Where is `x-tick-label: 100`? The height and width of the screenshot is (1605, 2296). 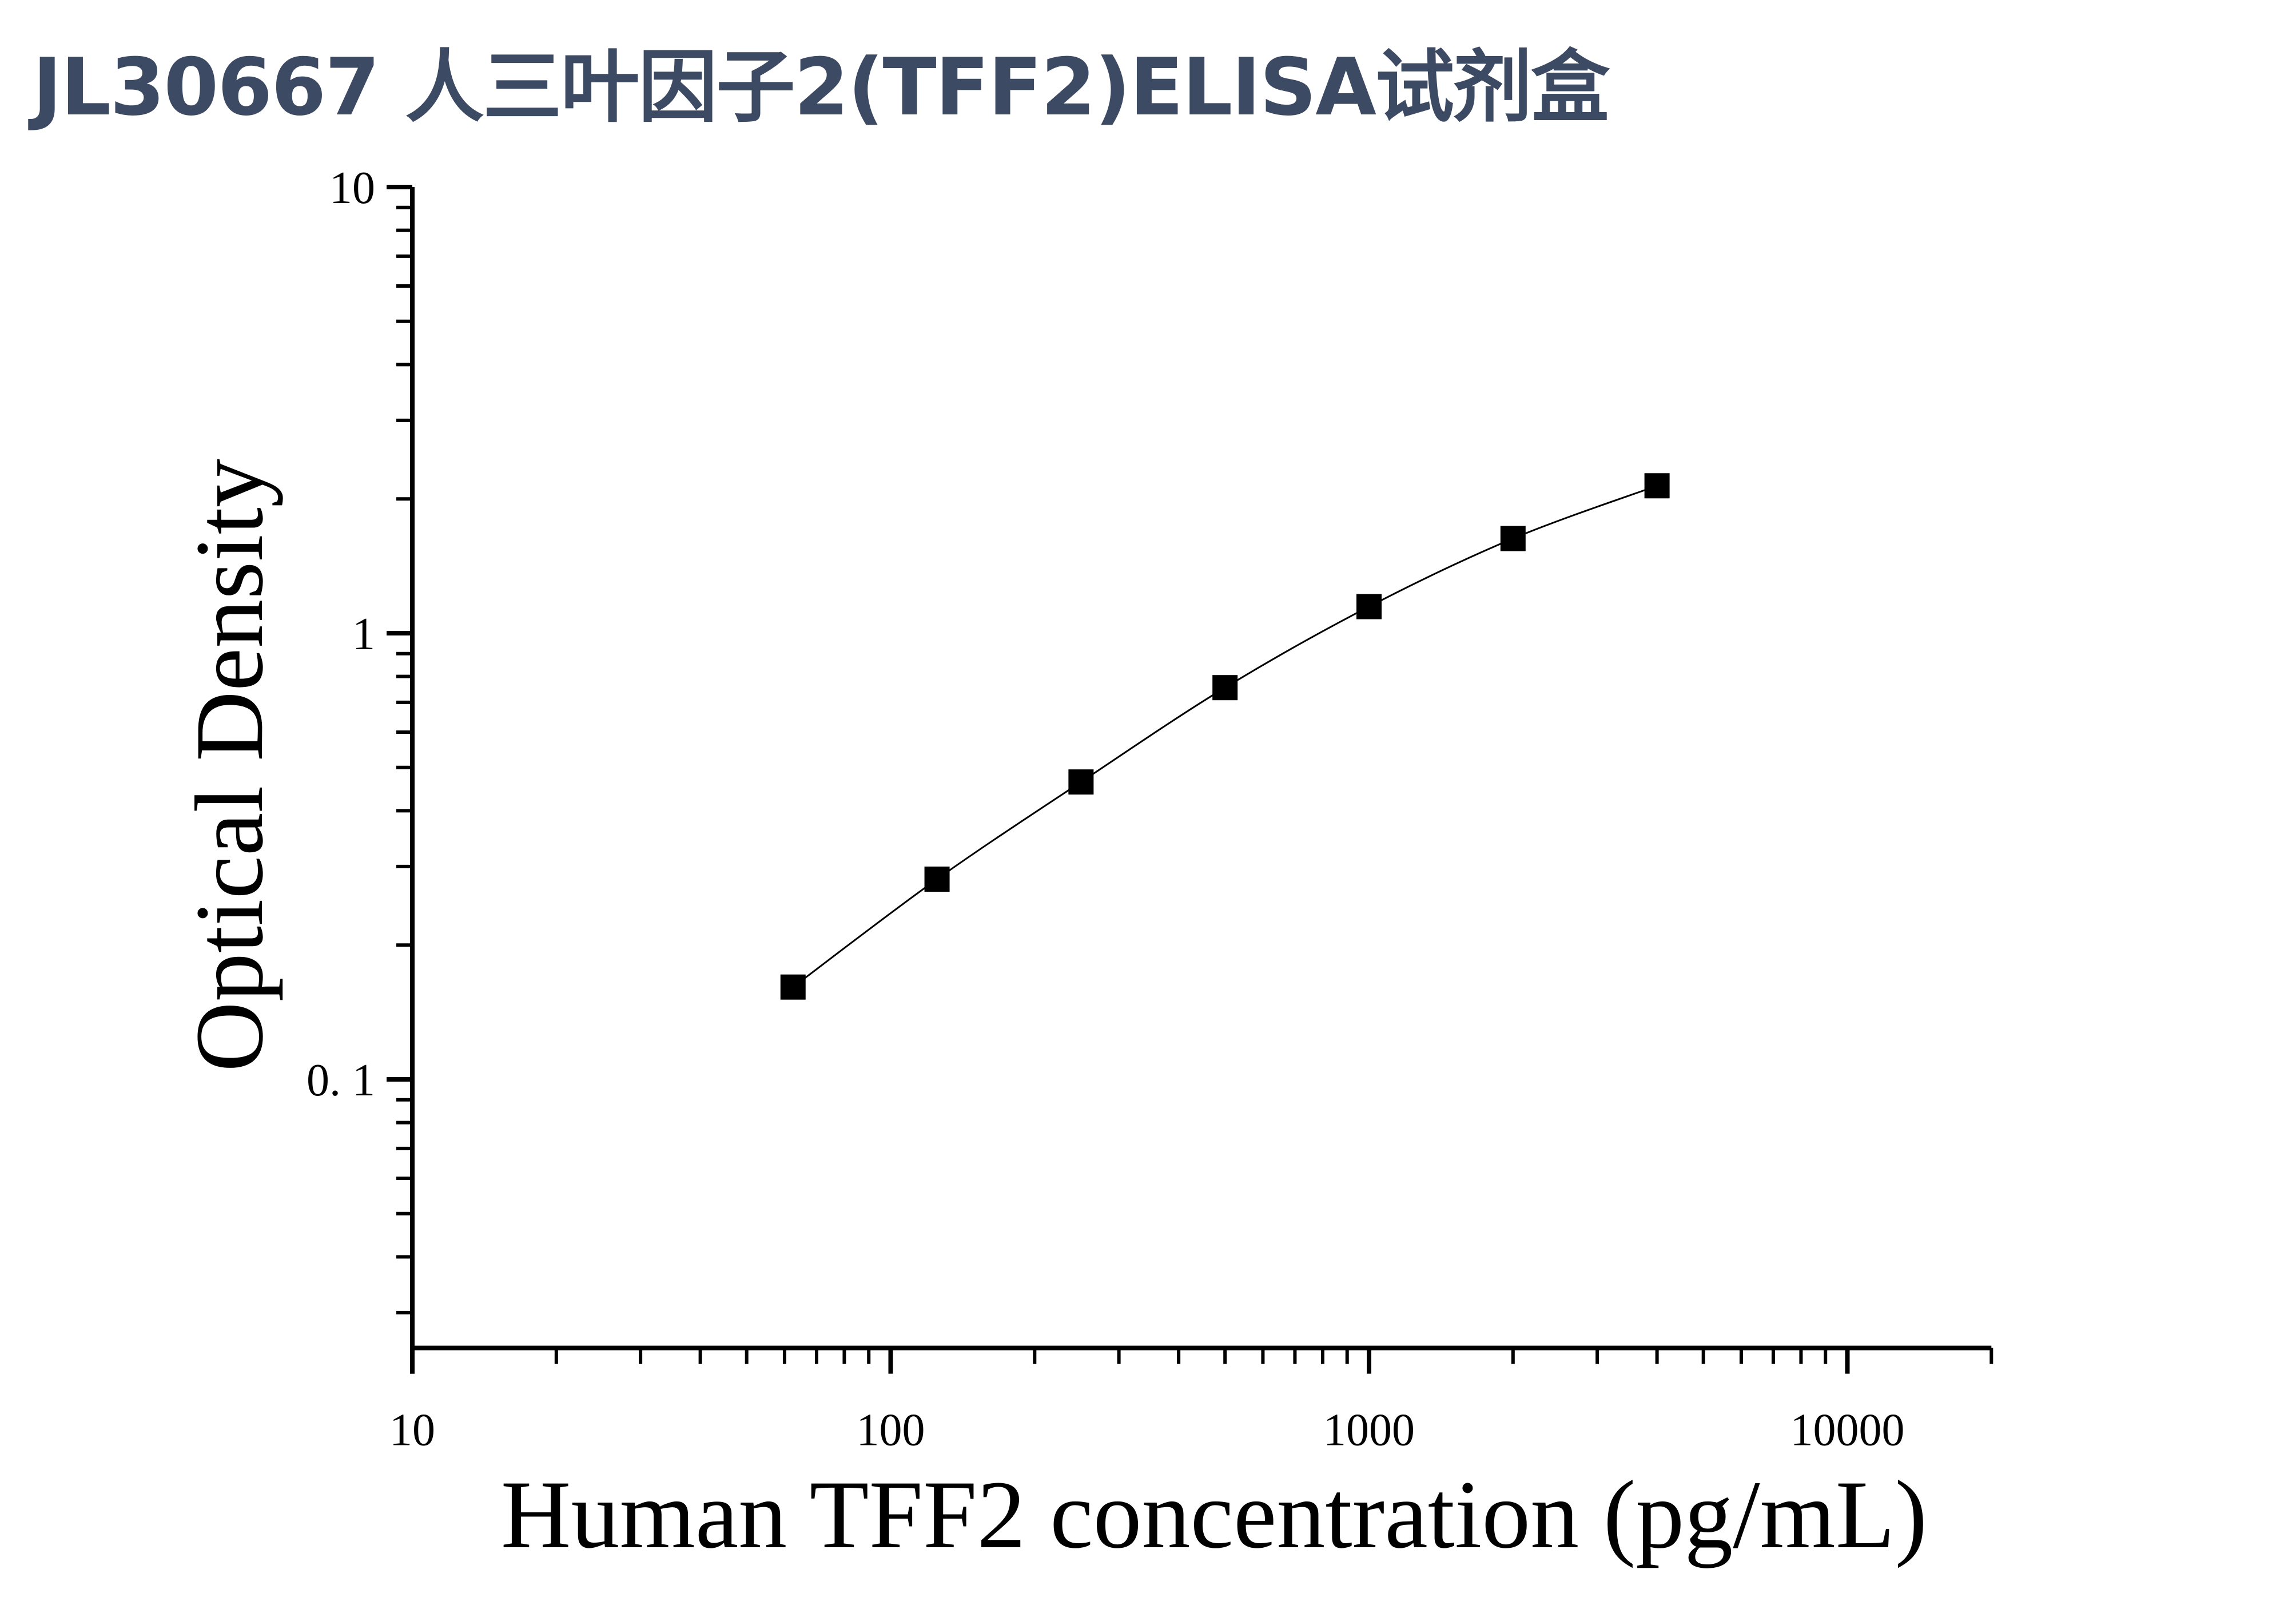 x-tick-label: 100 is located at coordinates (891, 1430).